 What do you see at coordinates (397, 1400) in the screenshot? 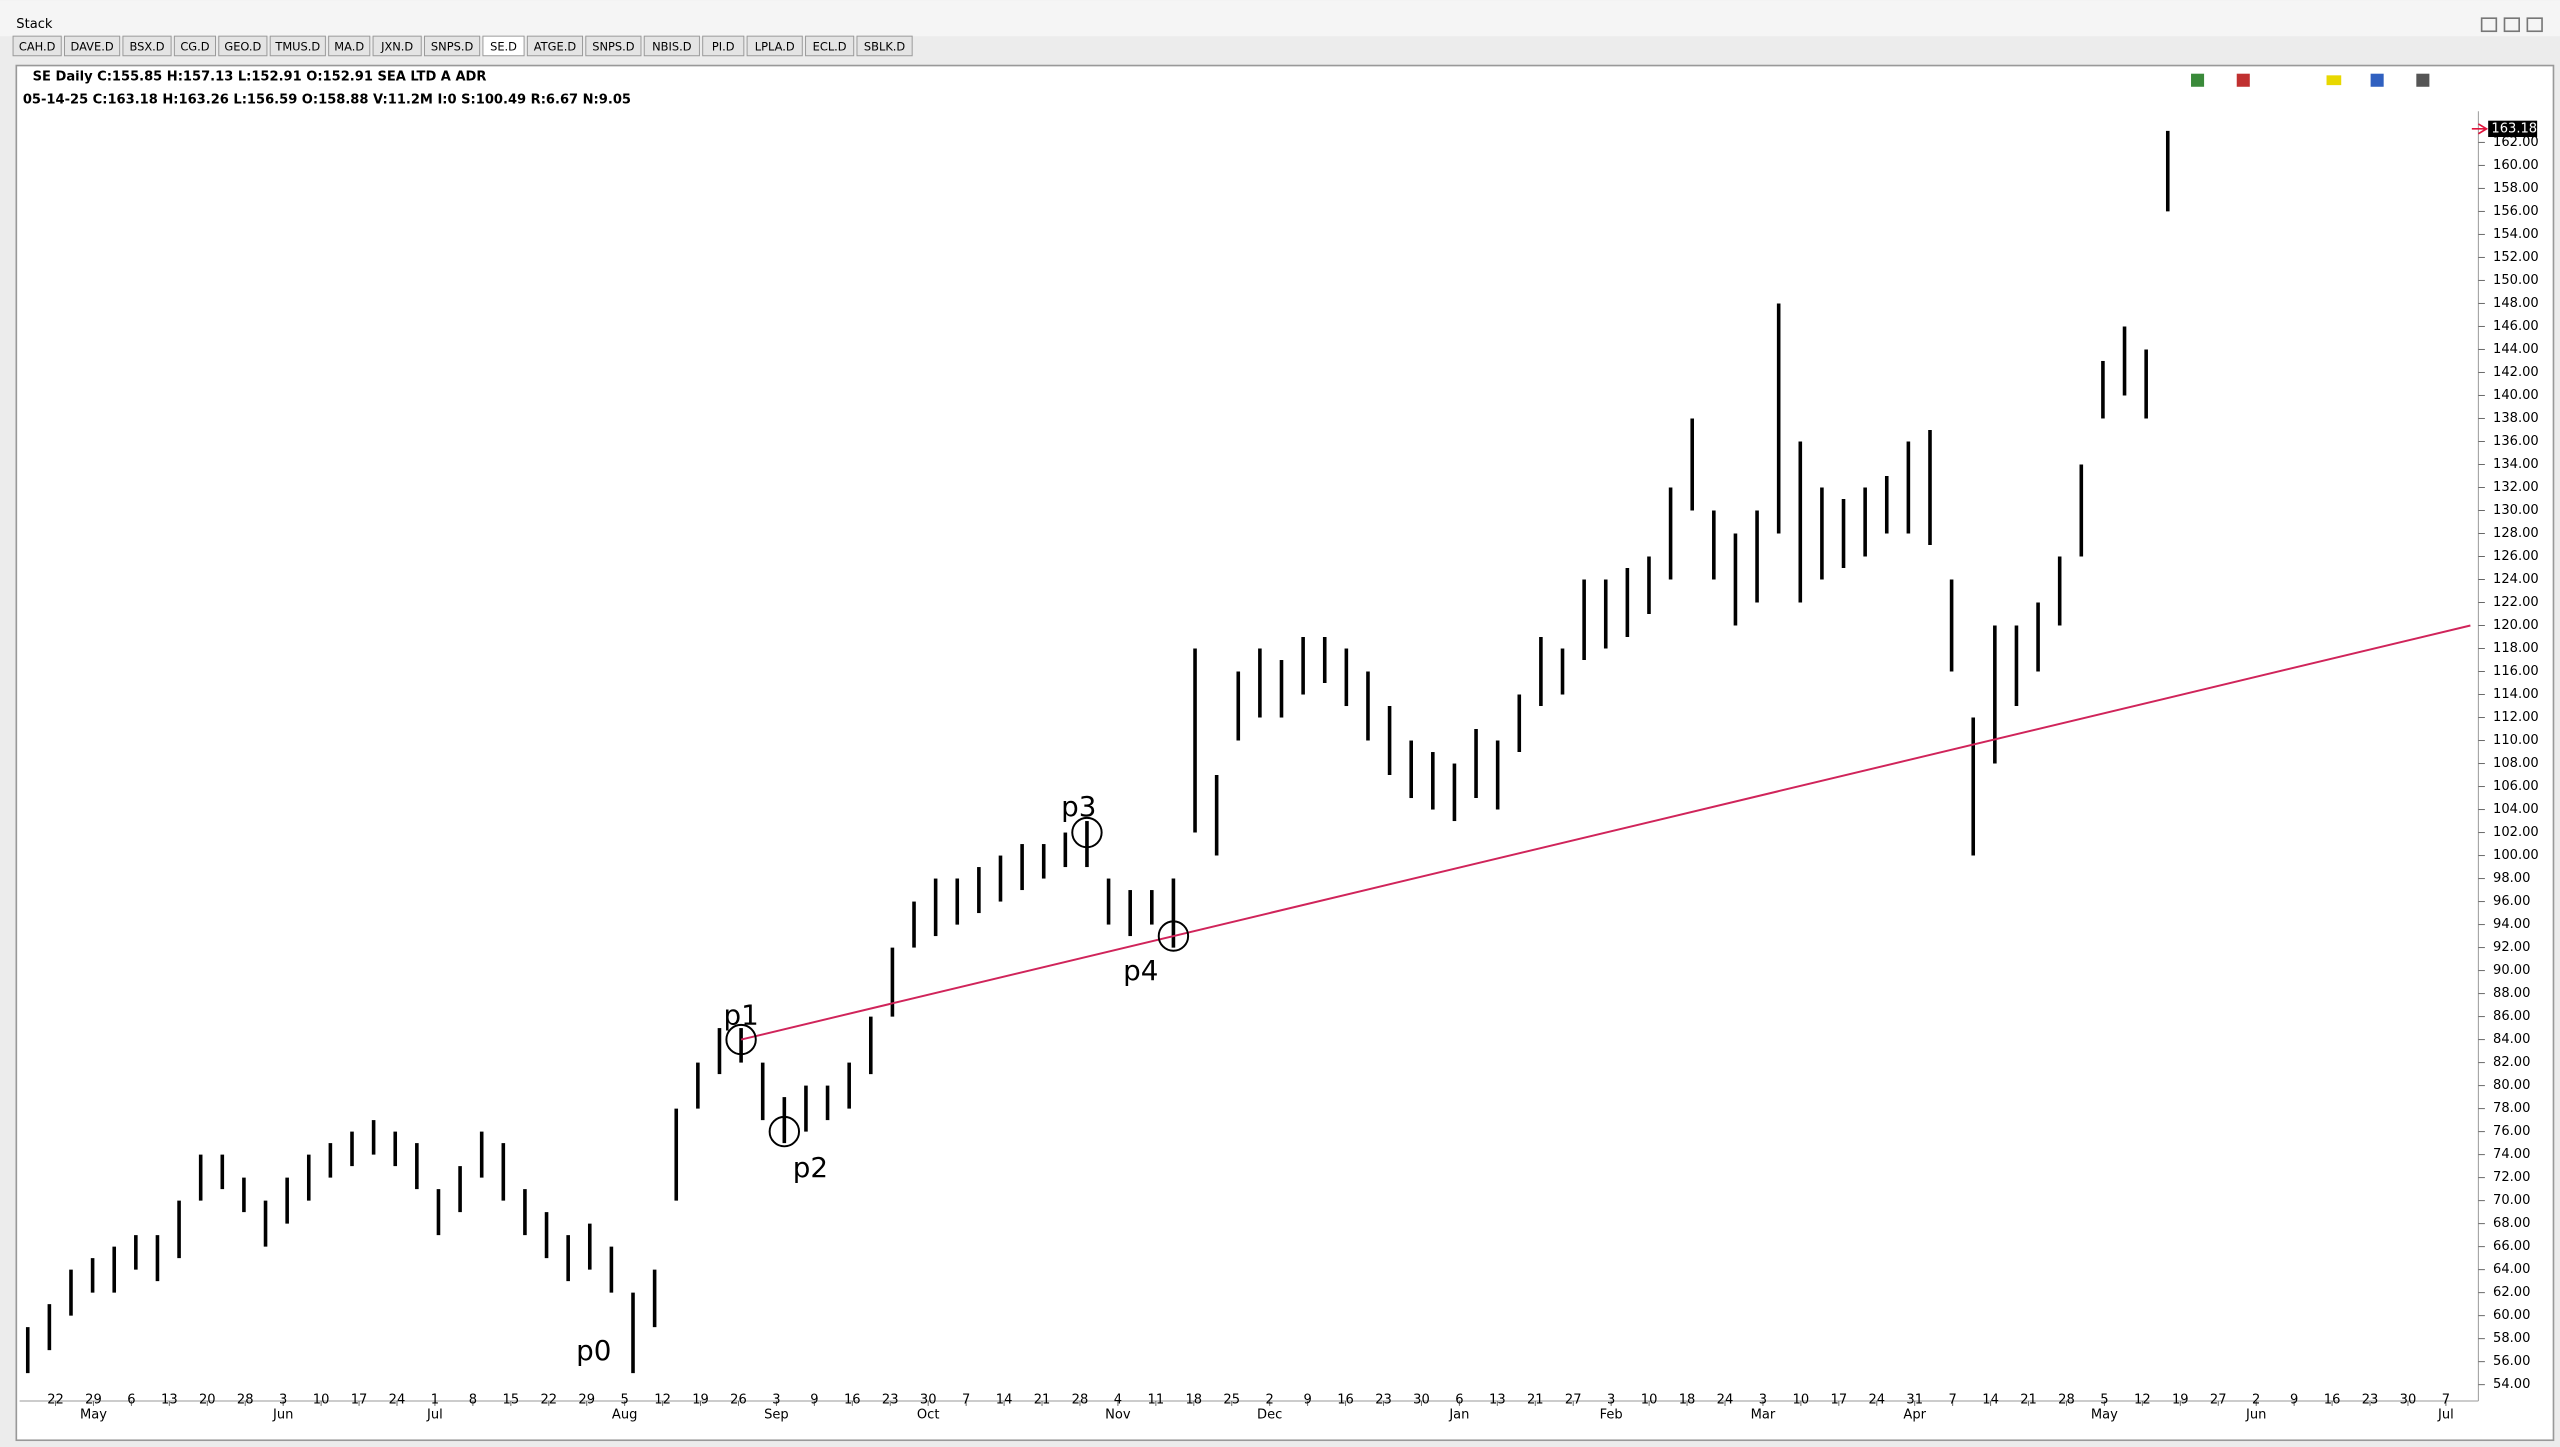
I see `x-tick-label: 24` at bounding box center [397, 1400].